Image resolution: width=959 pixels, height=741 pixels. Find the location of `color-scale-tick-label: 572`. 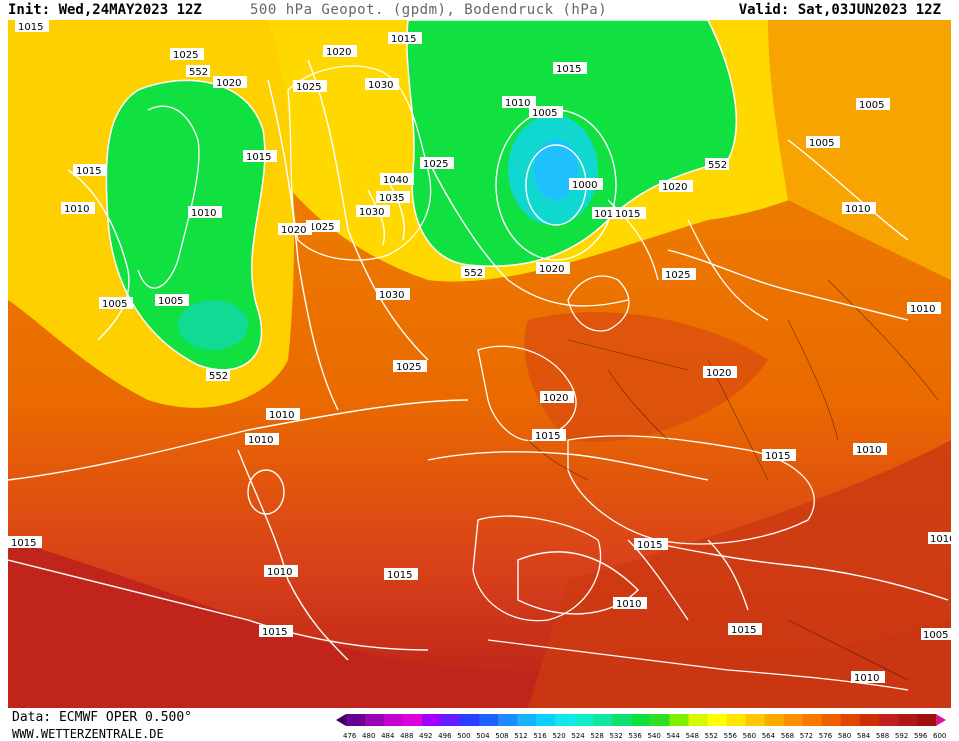

color-scale-tick-label: 572 is located at coordinates (806, 736).